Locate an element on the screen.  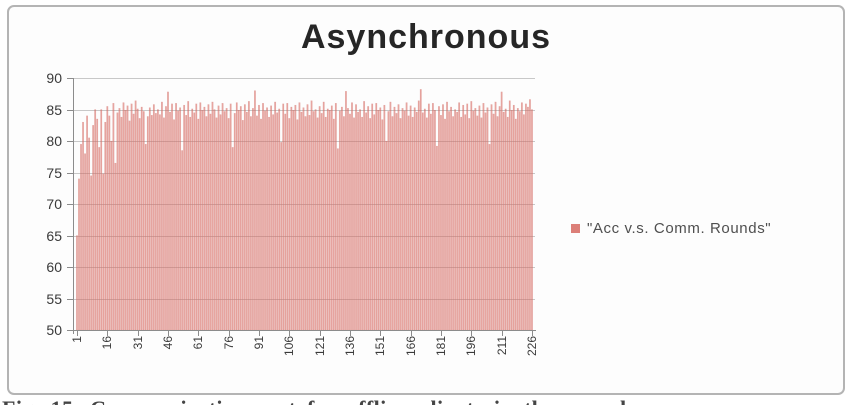
legend-marker-icon is located at coordinates (575, 228).